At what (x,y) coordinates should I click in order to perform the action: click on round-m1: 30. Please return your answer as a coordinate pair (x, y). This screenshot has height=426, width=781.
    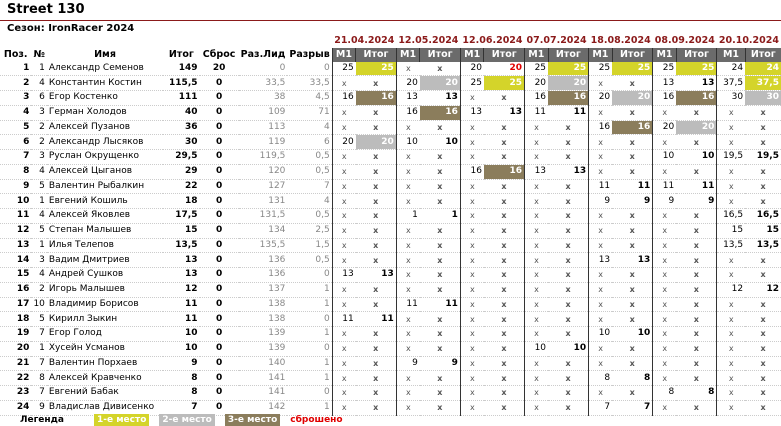
    Looking at the image, I should click on (731, 98).